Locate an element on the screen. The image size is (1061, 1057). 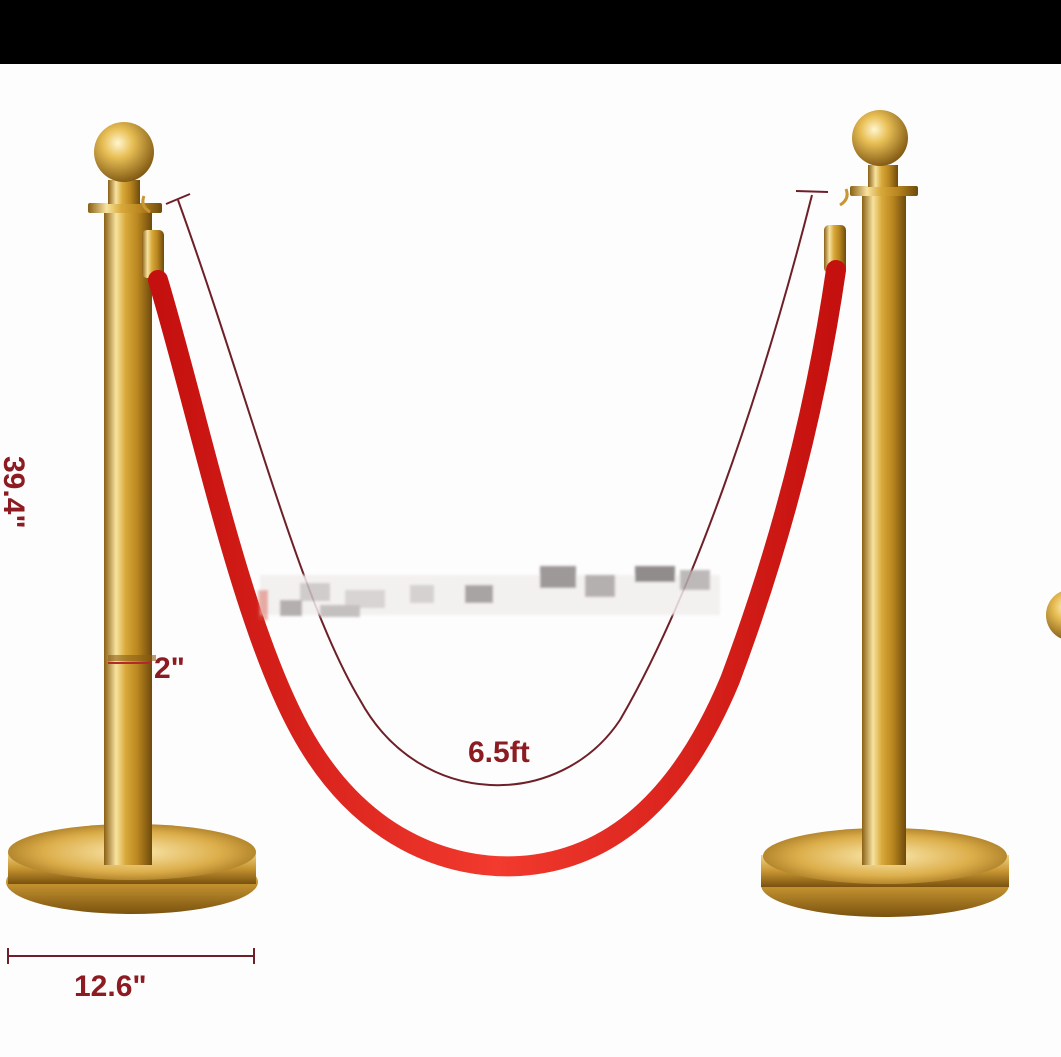
base-diameter-label: 12.6" is located at coordinates (110, 986).